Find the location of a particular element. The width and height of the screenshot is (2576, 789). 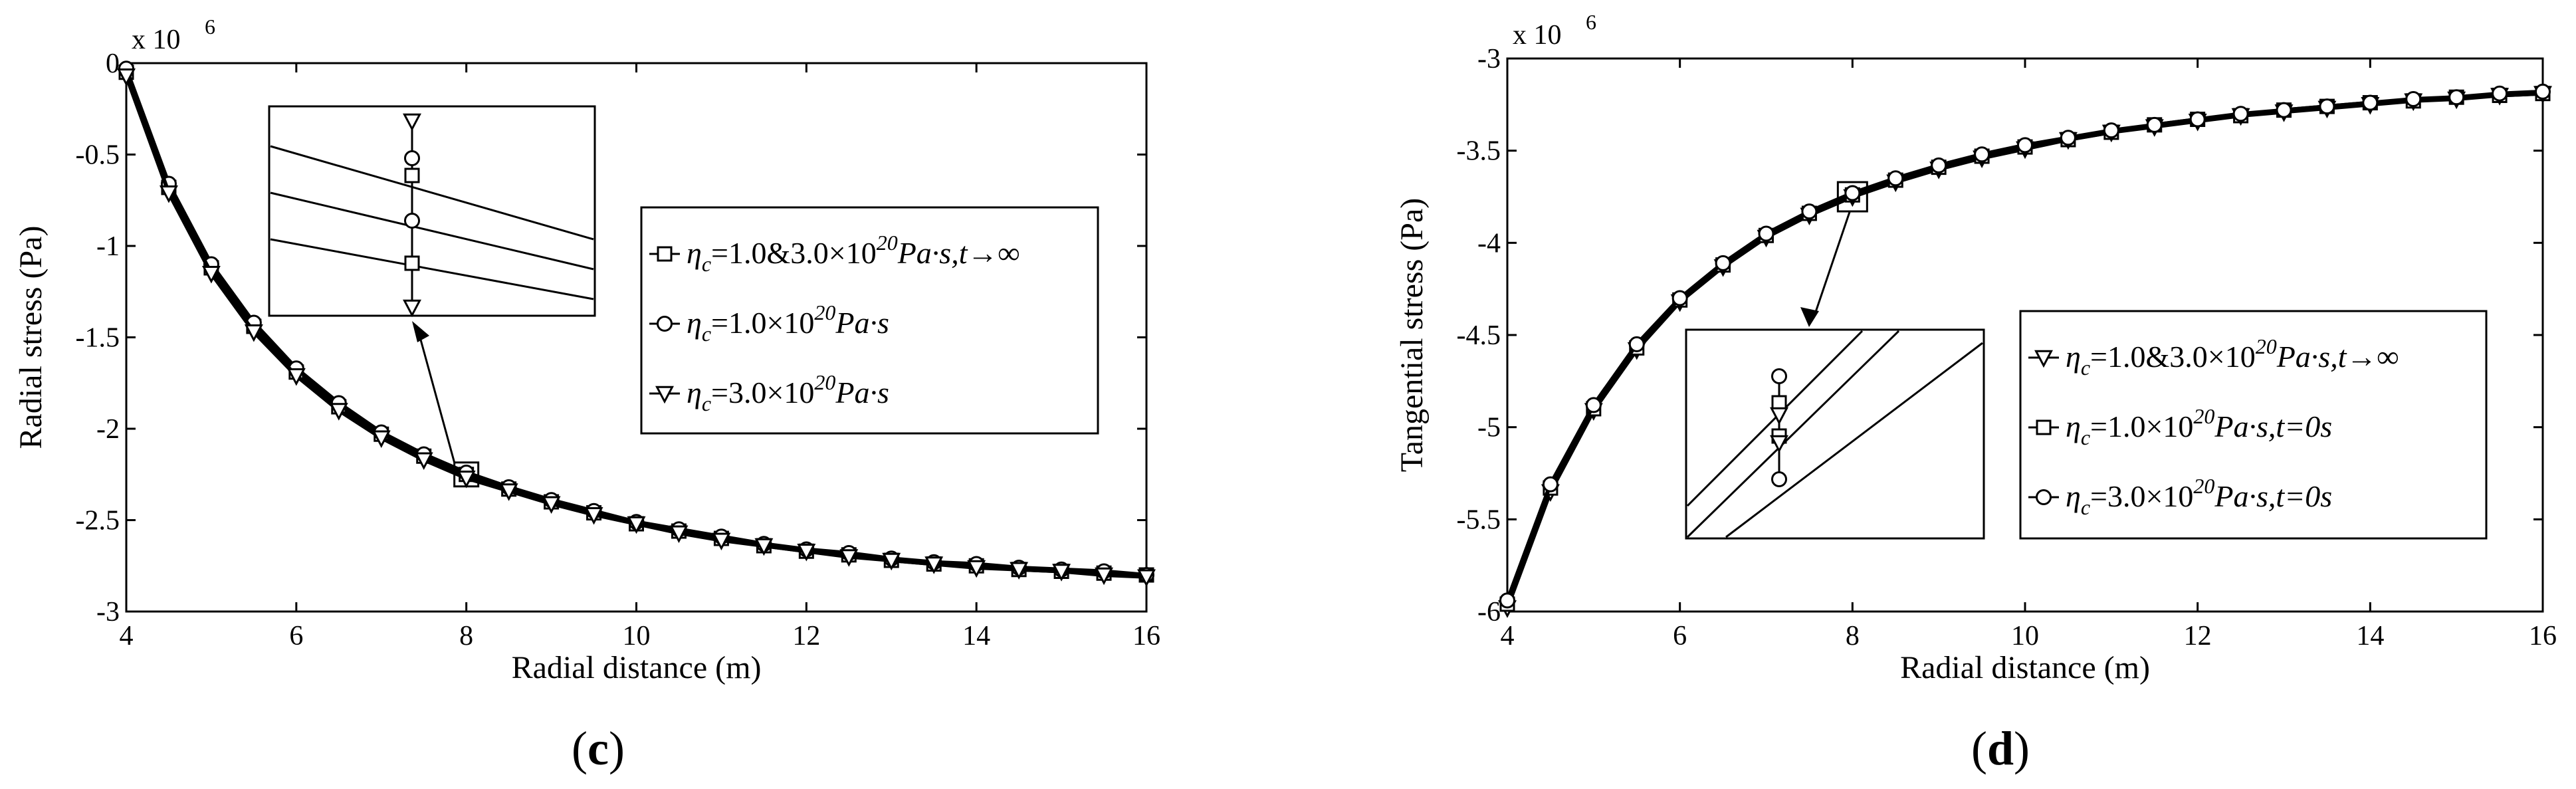

zoom-arrow-line is located at coordinates (436, 395).